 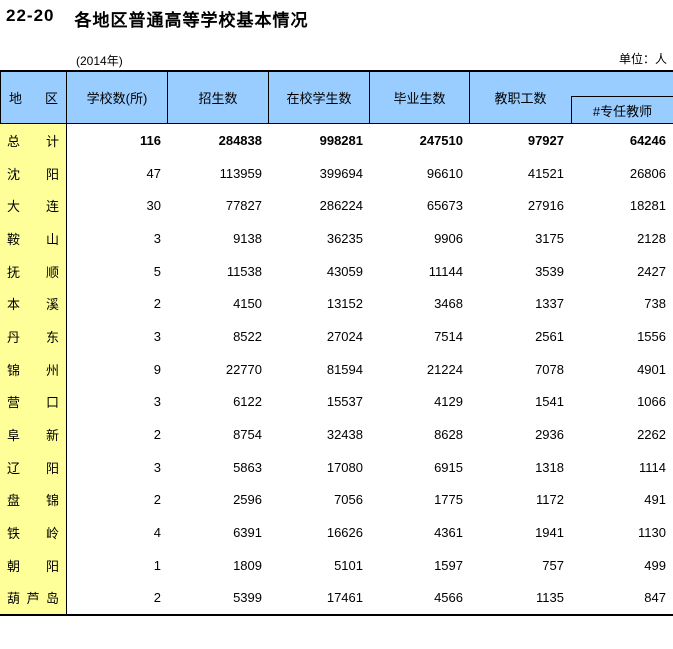 I want to click on value-cell: 6915, so click(x=448, y=467).